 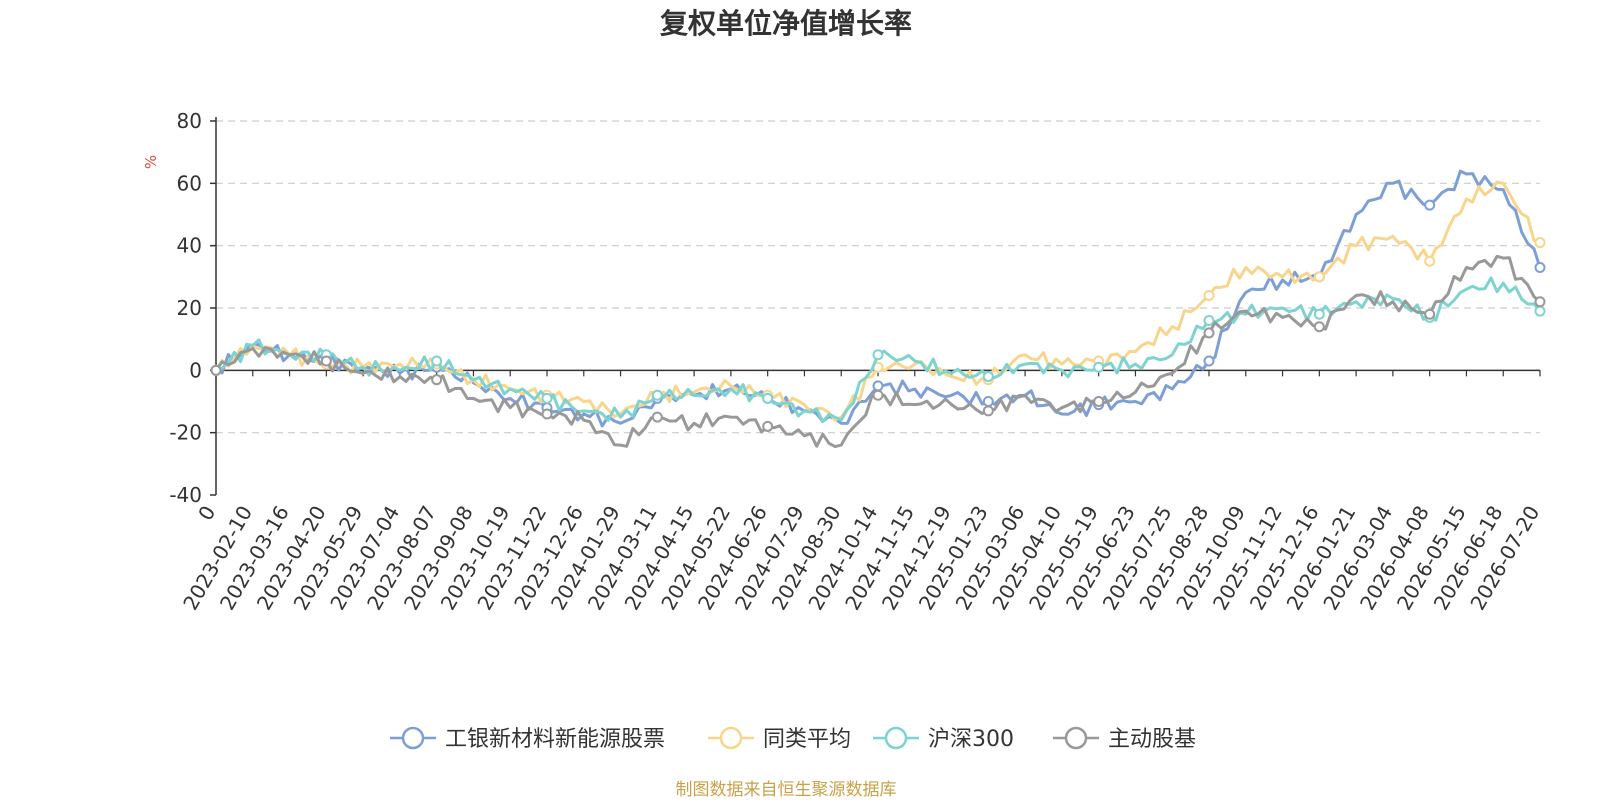 I want to click on source-note: 制图数据来自恒生聚源数据库, so click(x=786, y=790).